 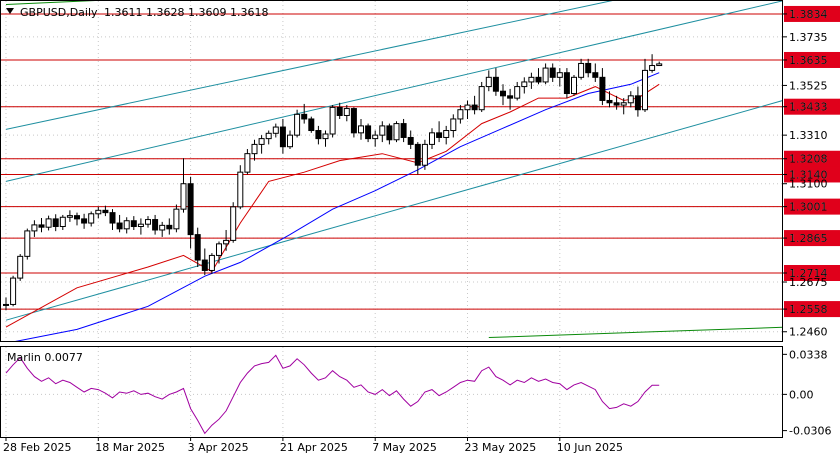 I want to click on indicator-axis-label: -0.0306, so click(x=810, y=431).